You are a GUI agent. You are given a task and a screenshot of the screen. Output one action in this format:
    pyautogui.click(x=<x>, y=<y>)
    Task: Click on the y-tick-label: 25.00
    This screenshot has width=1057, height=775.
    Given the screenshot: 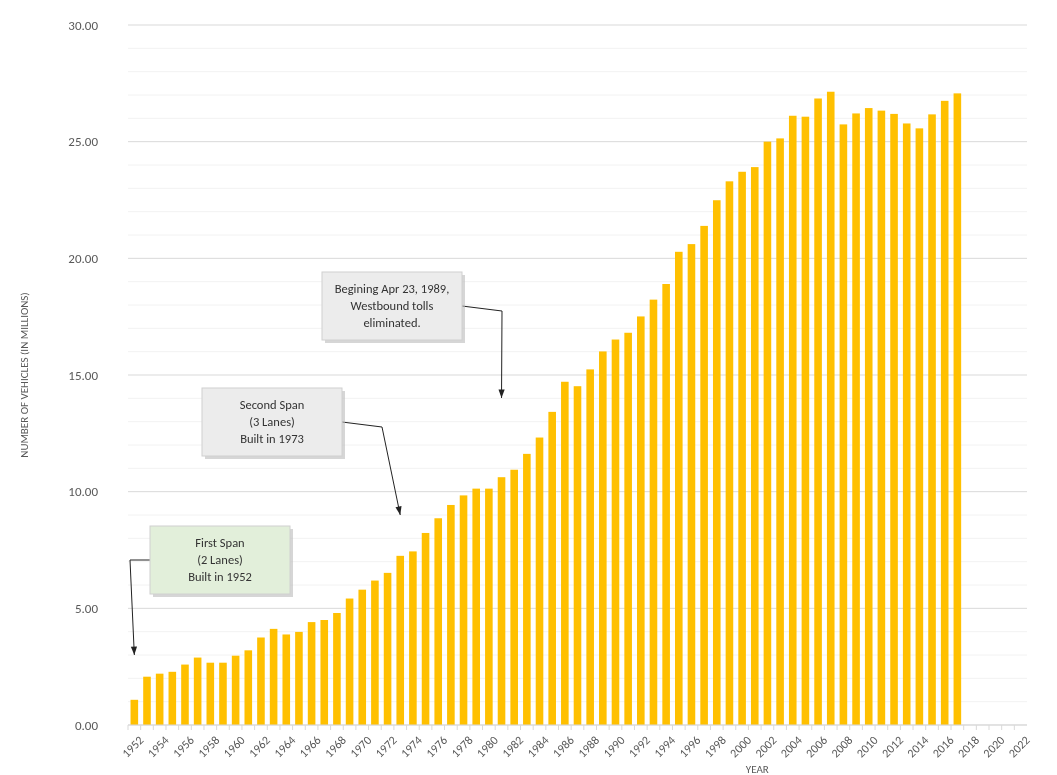 What is the action you would take?
    pyautogui.click(x=83, y=142)
    